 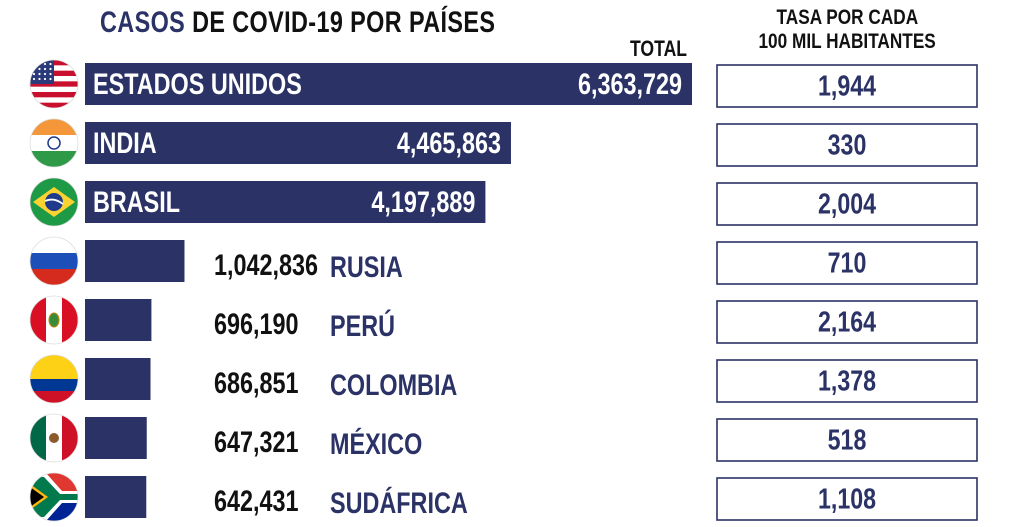 What do you see at coordinates (54, 202) in the screenshot?
I see `brazil-flag-icon` at bounding box center [54, 202].